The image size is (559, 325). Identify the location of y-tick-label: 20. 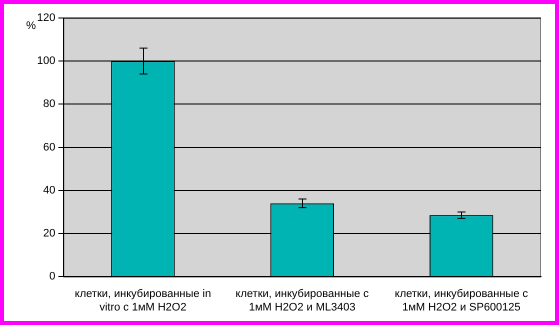
(49, 234).